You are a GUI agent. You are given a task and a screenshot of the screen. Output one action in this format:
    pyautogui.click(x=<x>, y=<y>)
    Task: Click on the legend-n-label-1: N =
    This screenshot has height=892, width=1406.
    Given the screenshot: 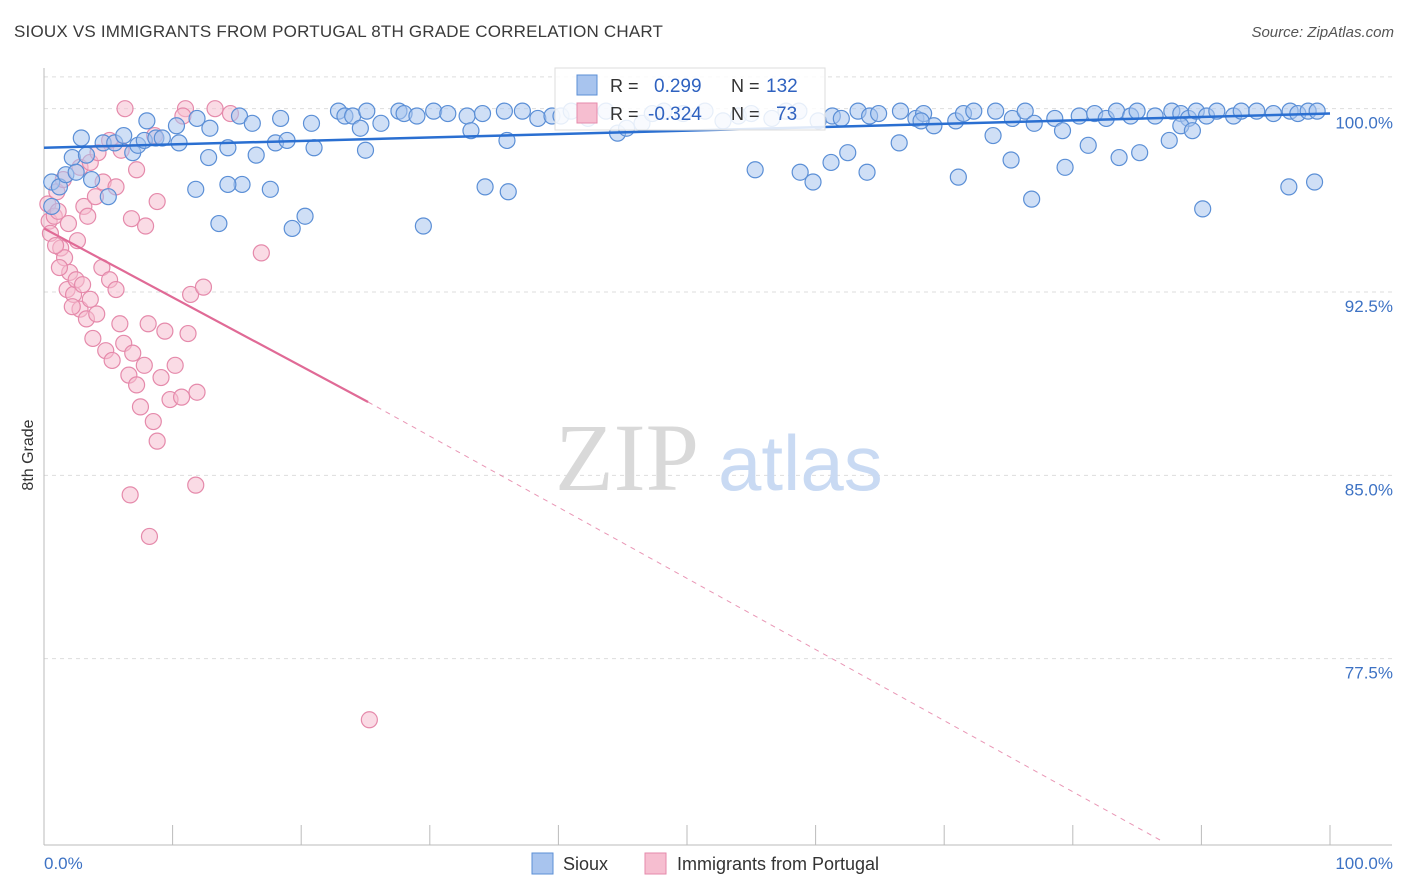 What is the action you would take?
    pyautogui.click(x=745, y=86)
    